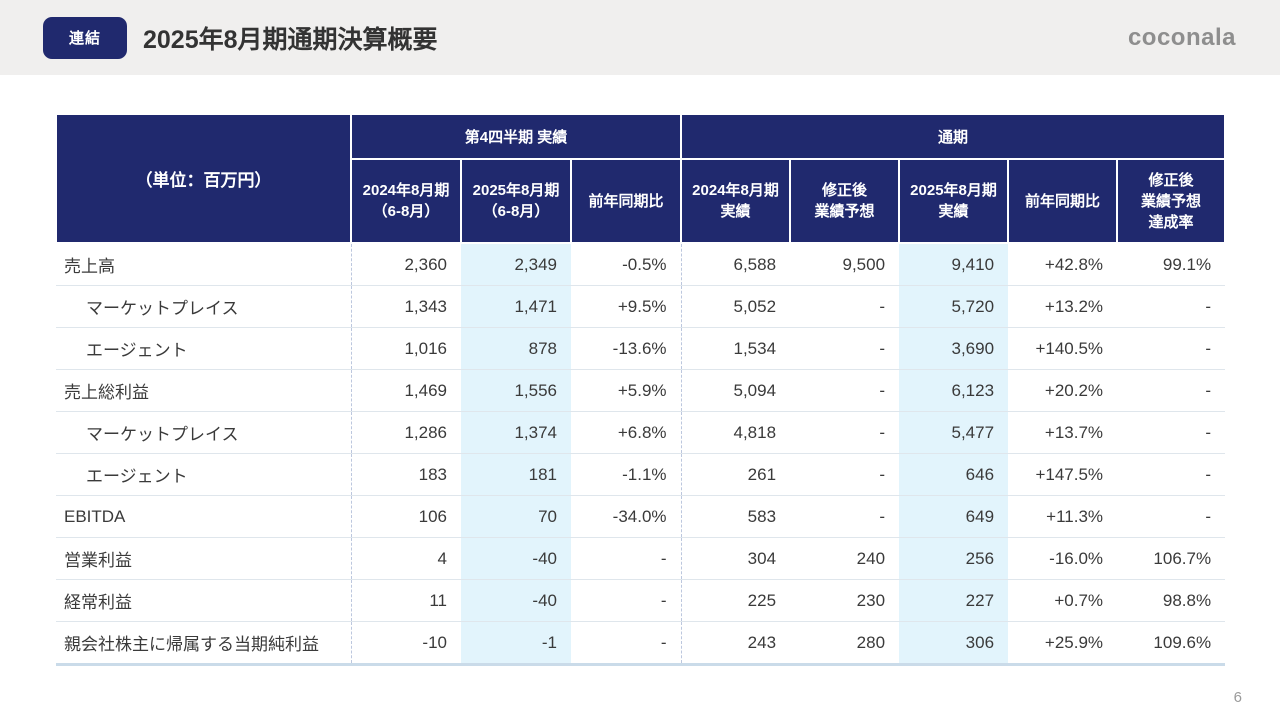 This screenshot has width=1280, height=720. Describe the element at coordinates (406, 558) in the screenshot. I see `value-cell: 4` at that location.